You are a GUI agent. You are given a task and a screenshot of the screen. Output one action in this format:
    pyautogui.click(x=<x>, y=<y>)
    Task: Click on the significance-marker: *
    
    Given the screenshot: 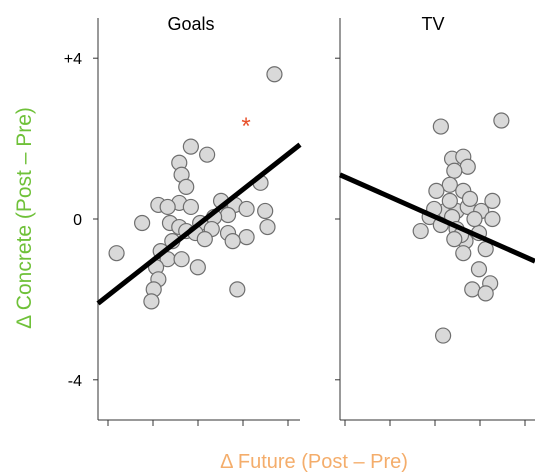 What is the action you would take?
    pyautogui.click(x=245, y=126)
    